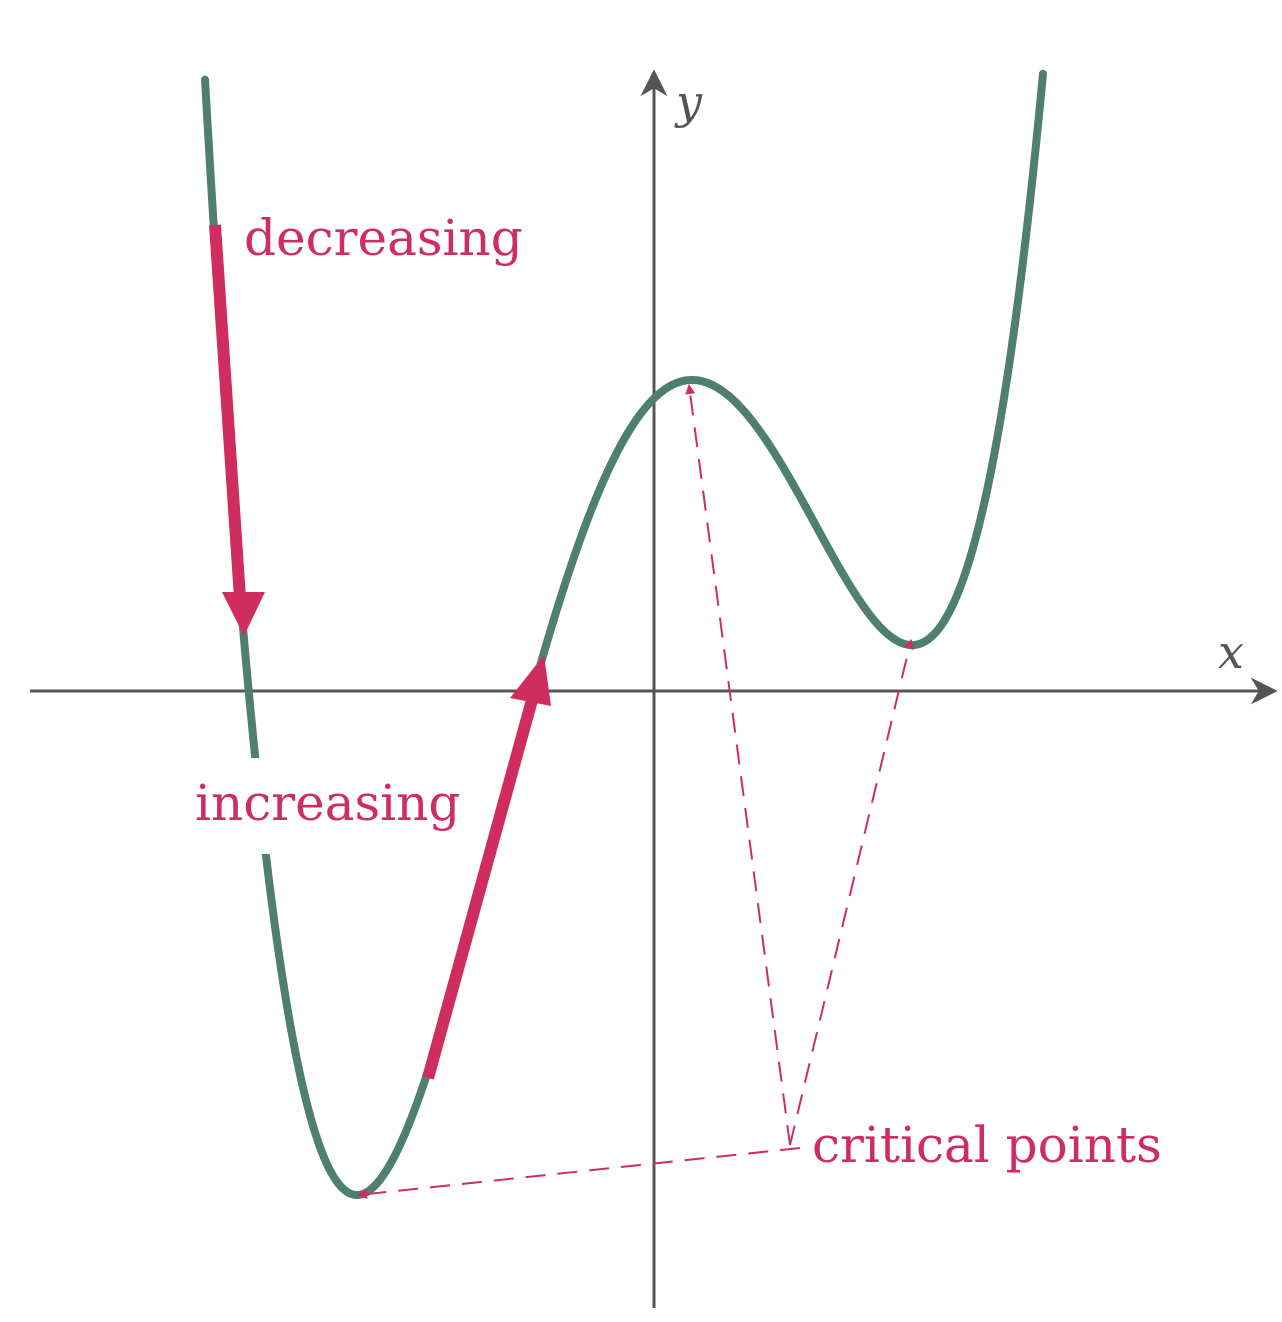  What do you see at coordinates (243, 614) in the screenshot?
I see `decreasing-arrowhead` at bounding box center [243, 614].